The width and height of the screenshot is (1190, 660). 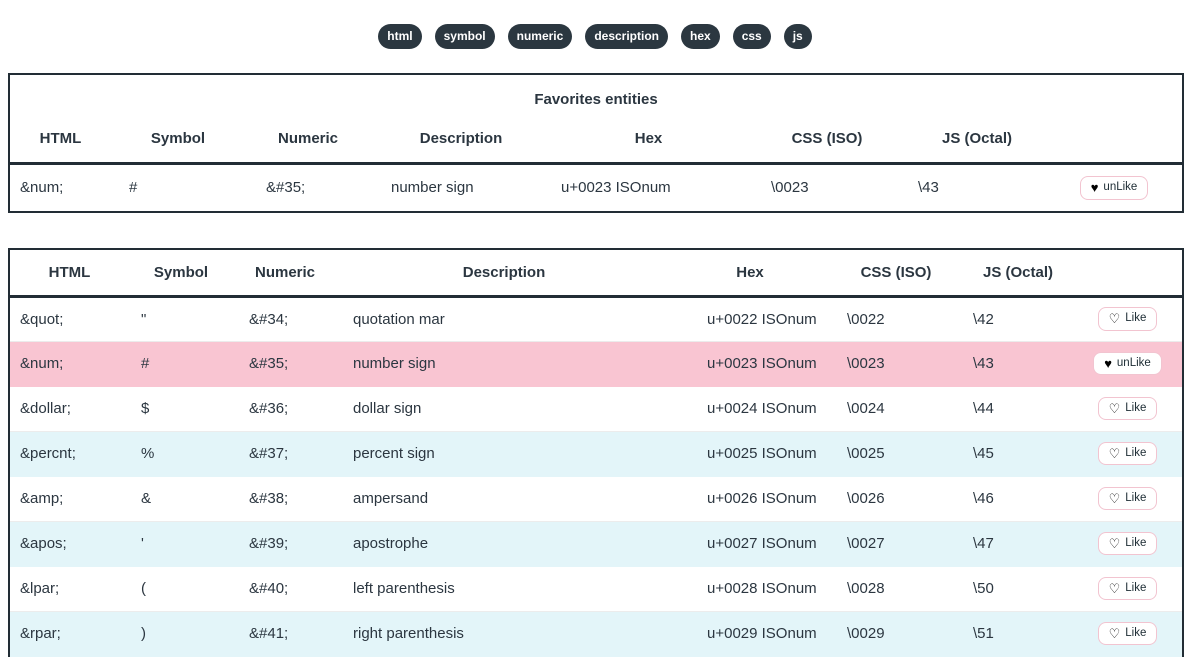 What do you see at coordinates (269, 543) in the screenshot?
I see `cell-numeric: &#39;` at bounding box center [269, 543].